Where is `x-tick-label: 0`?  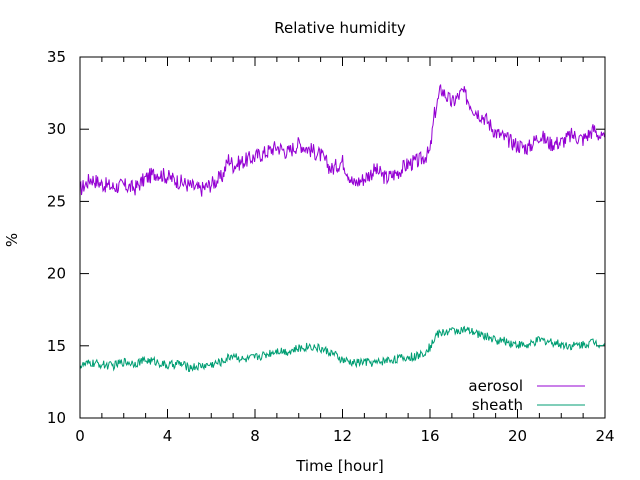
x-tick-label: 0 is located at coordinates (80, 436).